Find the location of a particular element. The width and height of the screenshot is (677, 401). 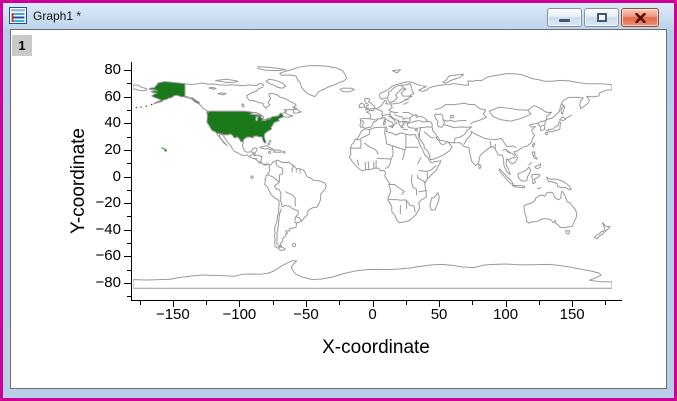

graph-window-icon is located at coordinates (18, 15).